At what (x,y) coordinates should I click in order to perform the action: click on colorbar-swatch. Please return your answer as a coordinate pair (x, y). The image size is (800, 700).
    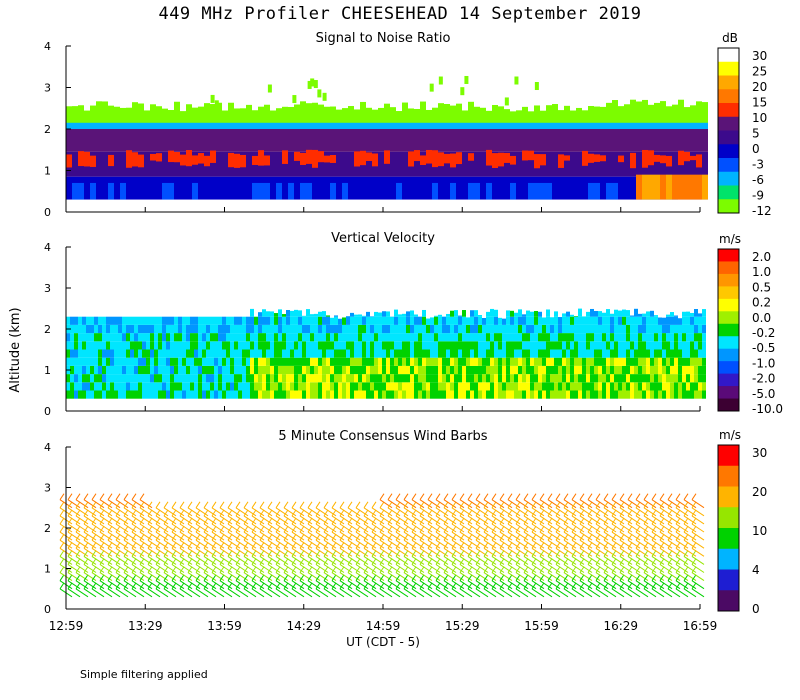
    Looking at the image, I should click on (728, 355).